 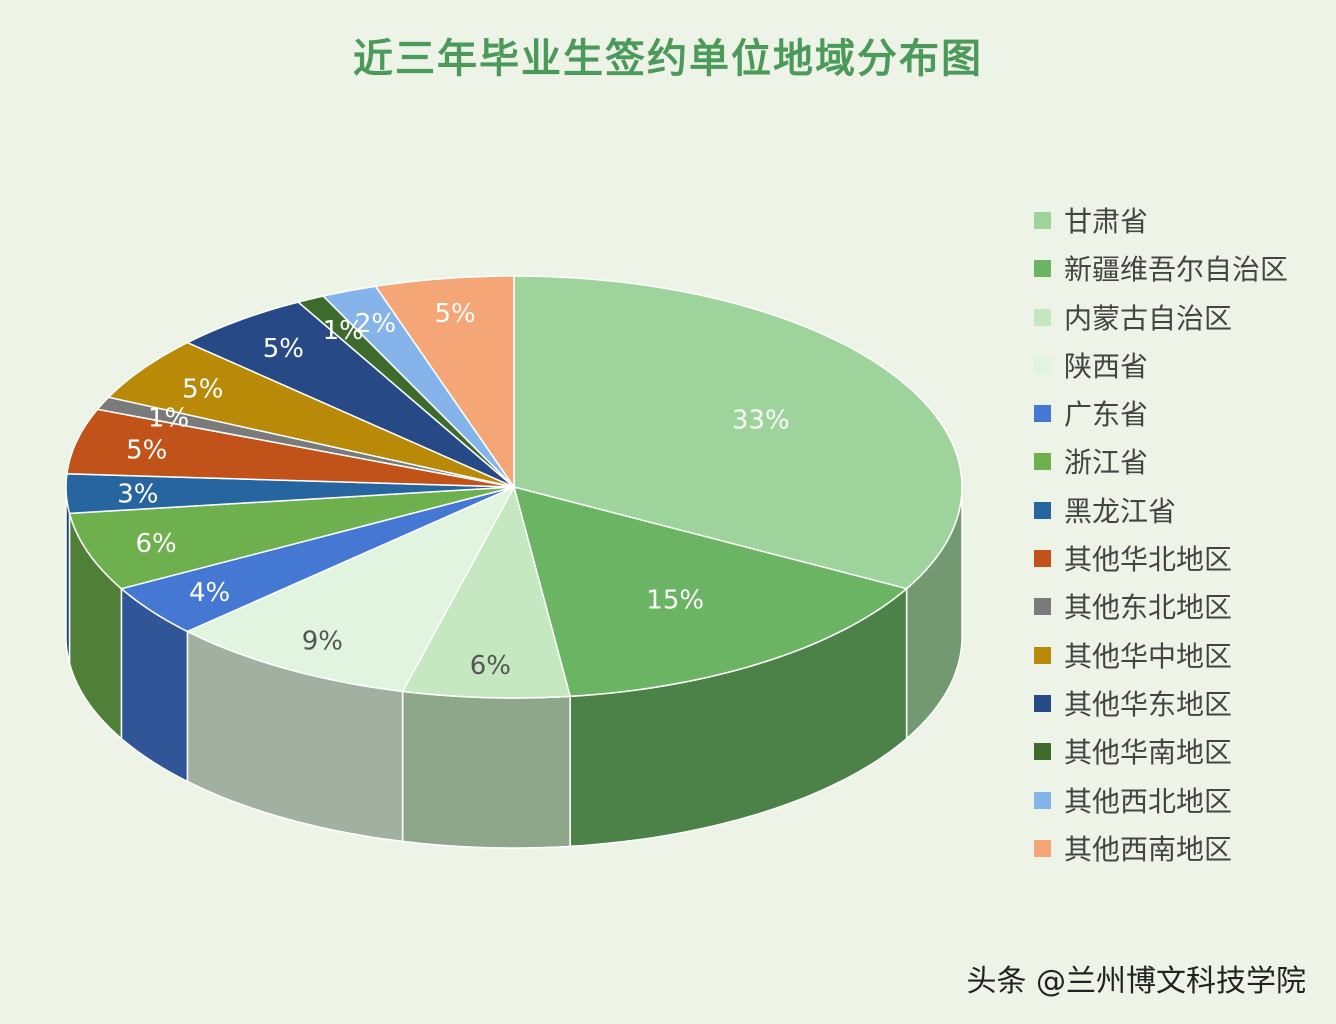 What do you see at coordinates (202, 389) in the screenshot?
I see `data-label-10: 5%` at bounding box center [202, 389].